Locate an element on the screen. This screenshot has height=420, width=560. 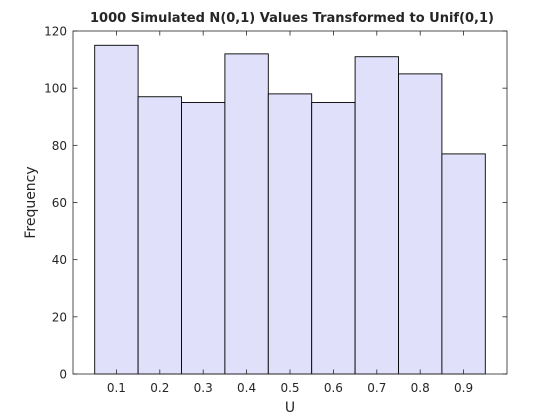
y-tick-label: 0 is located at coordinates (63, 375).